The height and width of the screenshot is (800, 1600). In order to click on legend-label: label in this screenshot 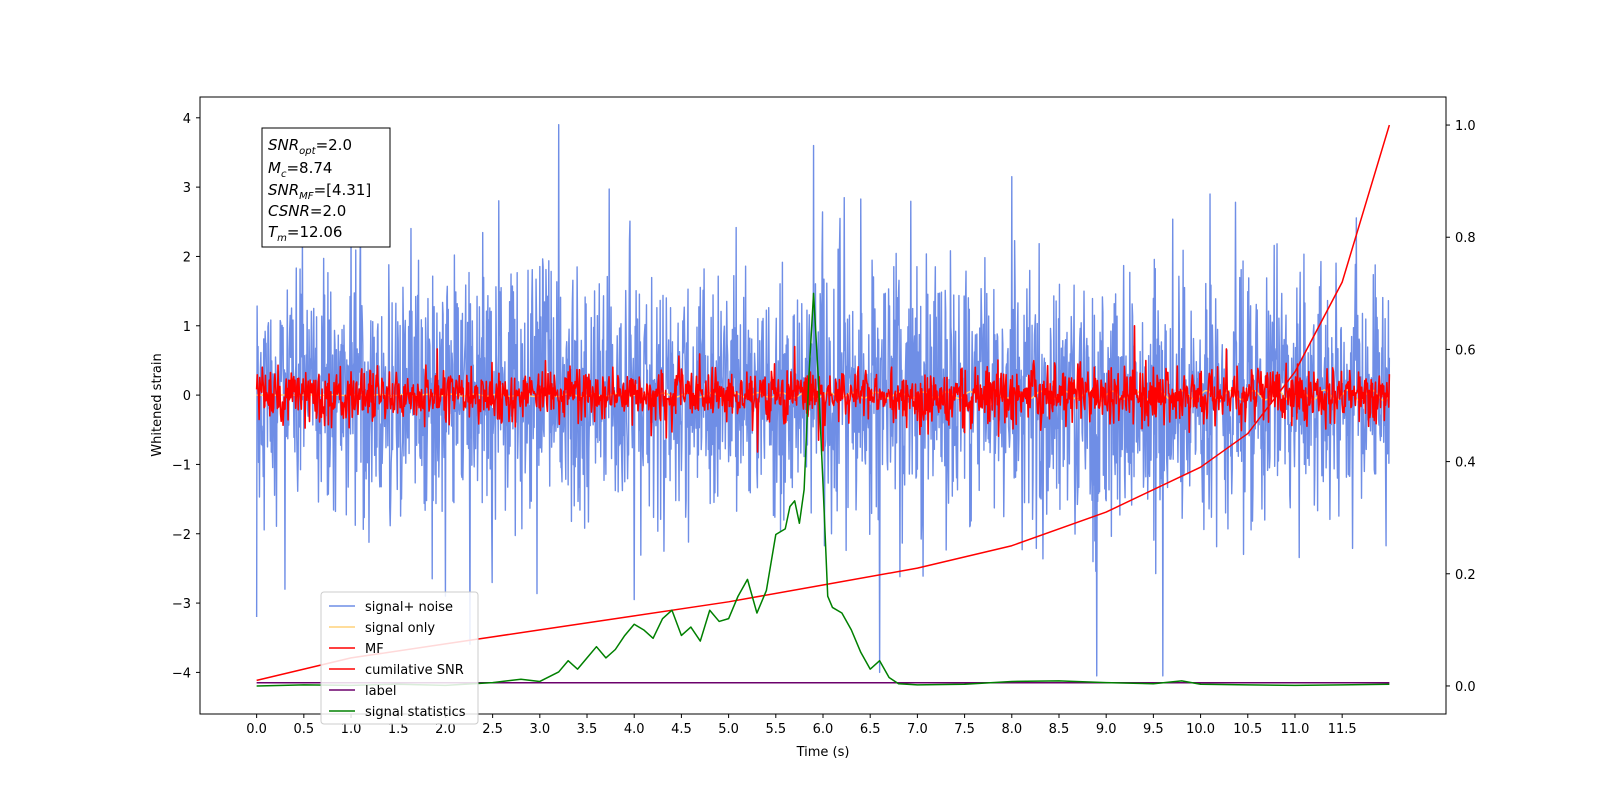, I will do `click(380, 691)`.